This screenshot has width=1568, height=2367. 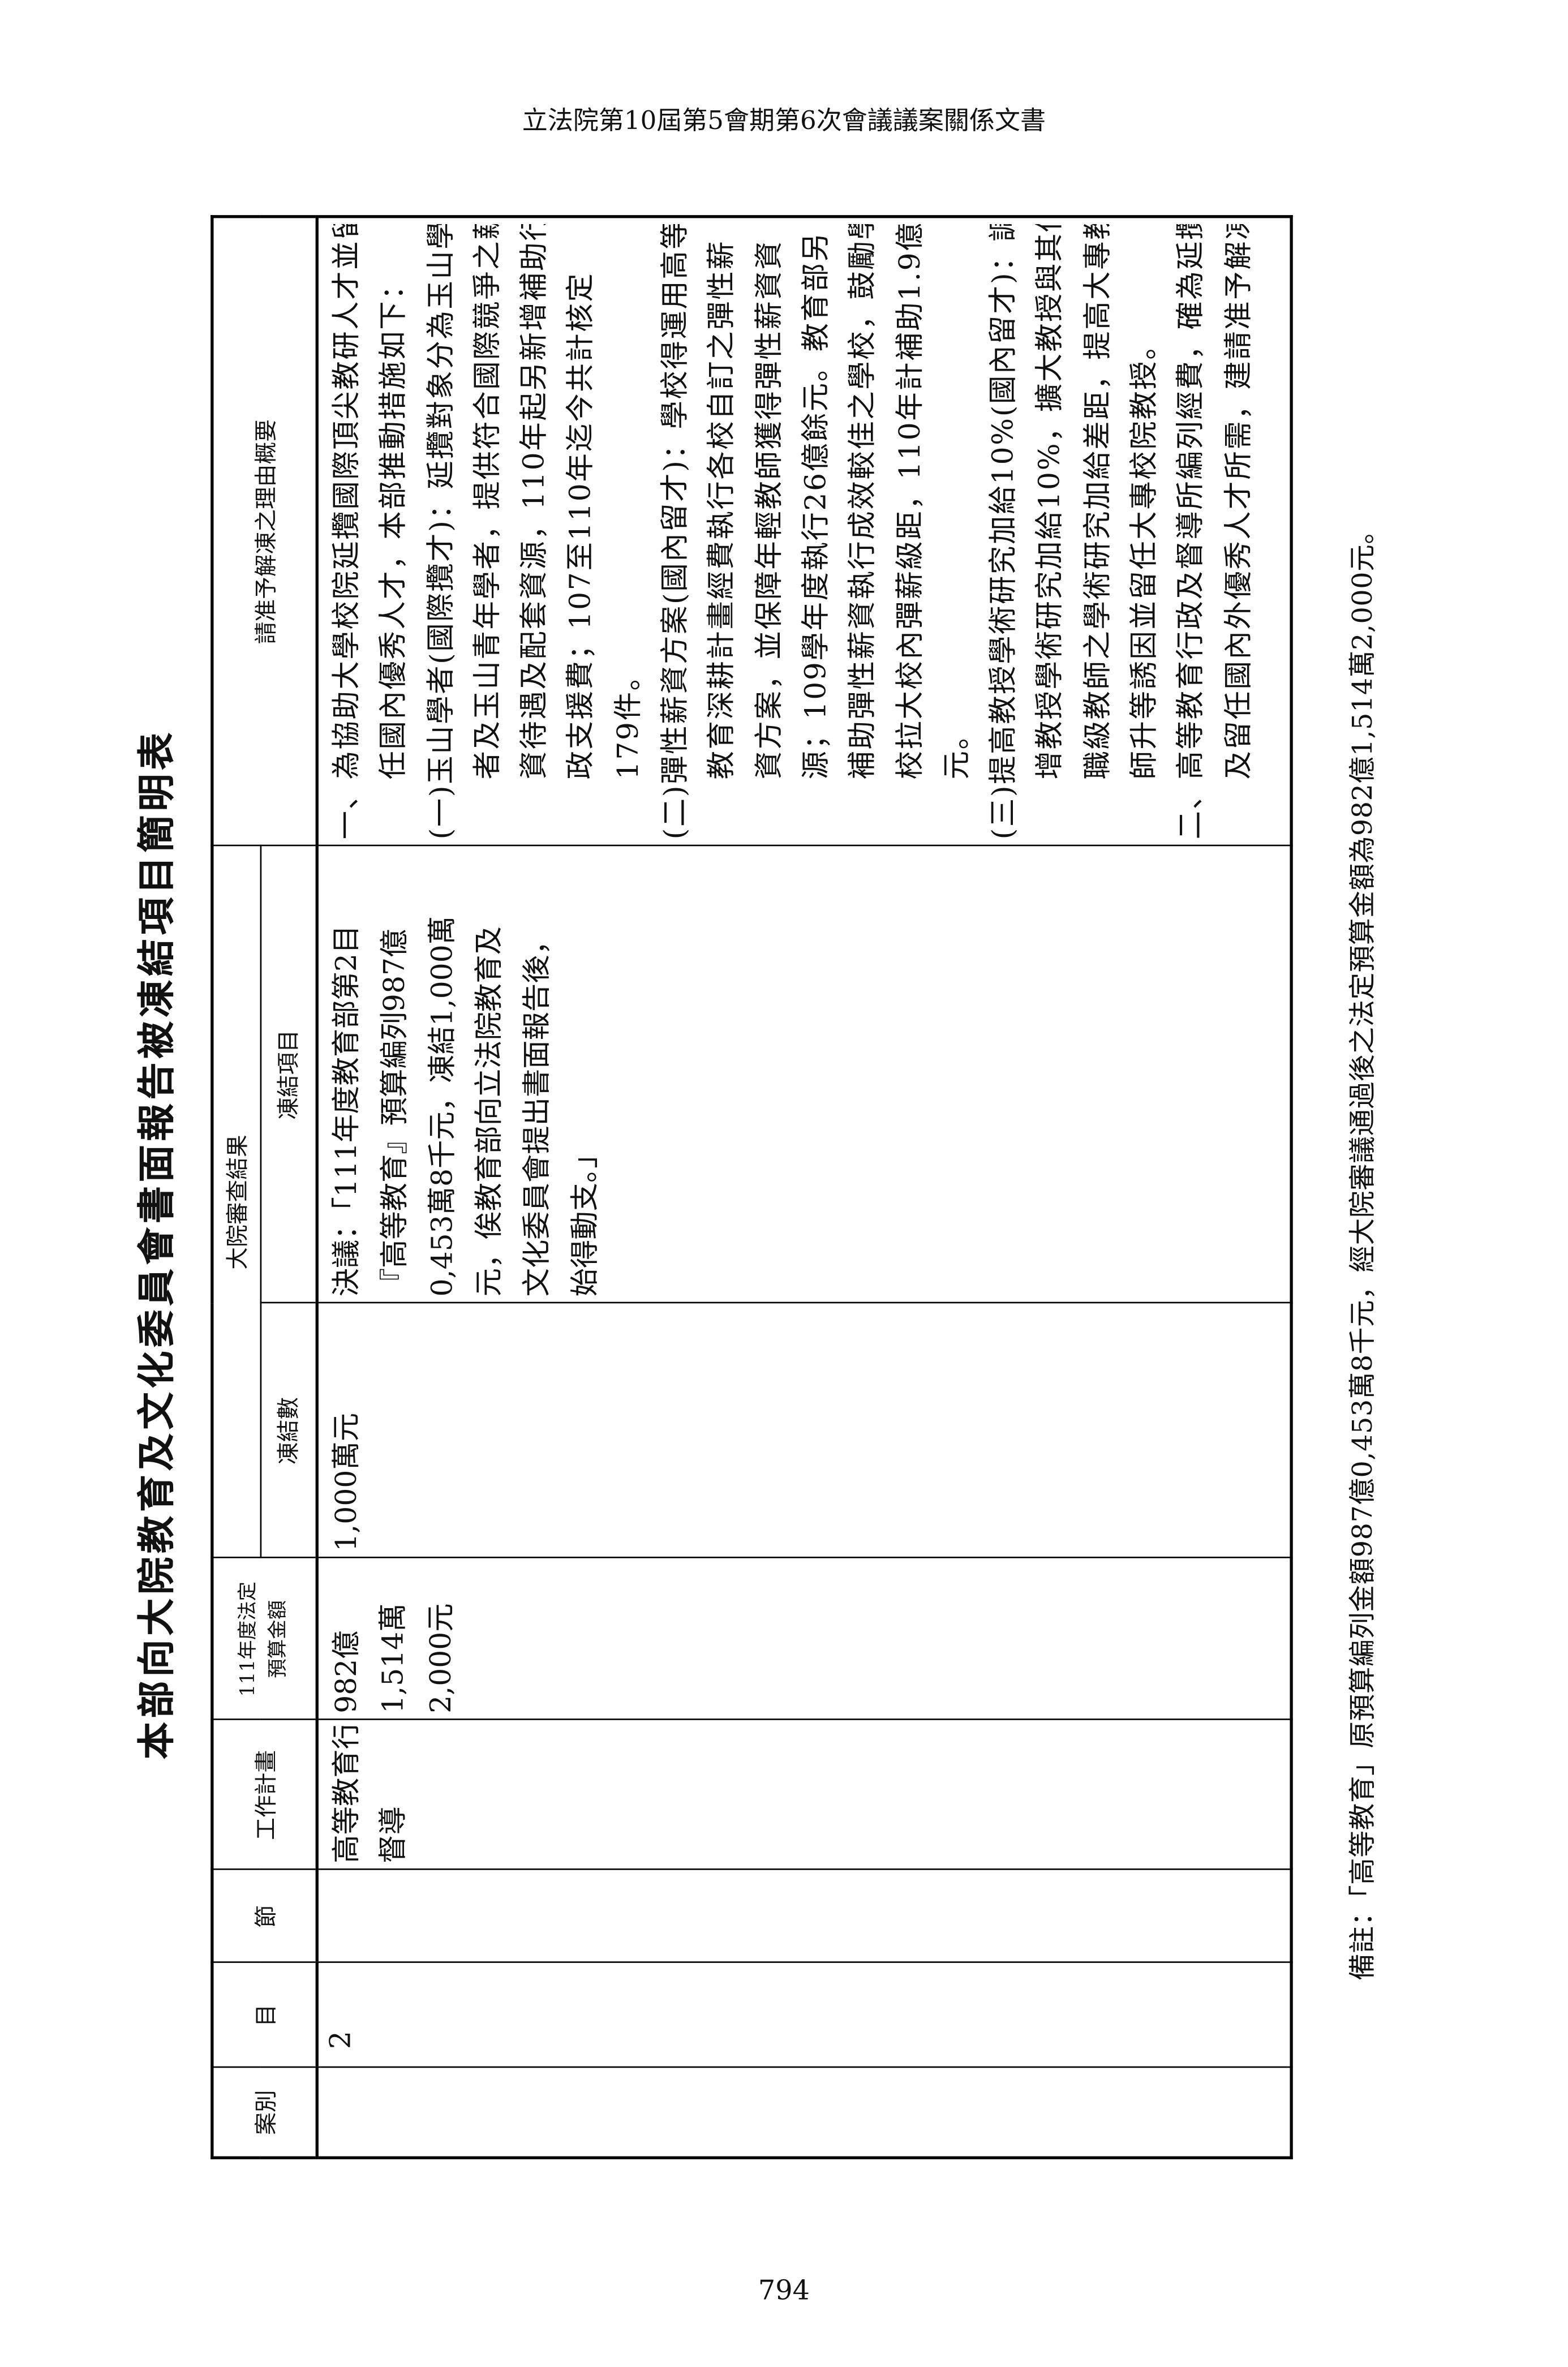 I want to click on header-budget-line2: 預算金額, so click(x=278, y=1638).